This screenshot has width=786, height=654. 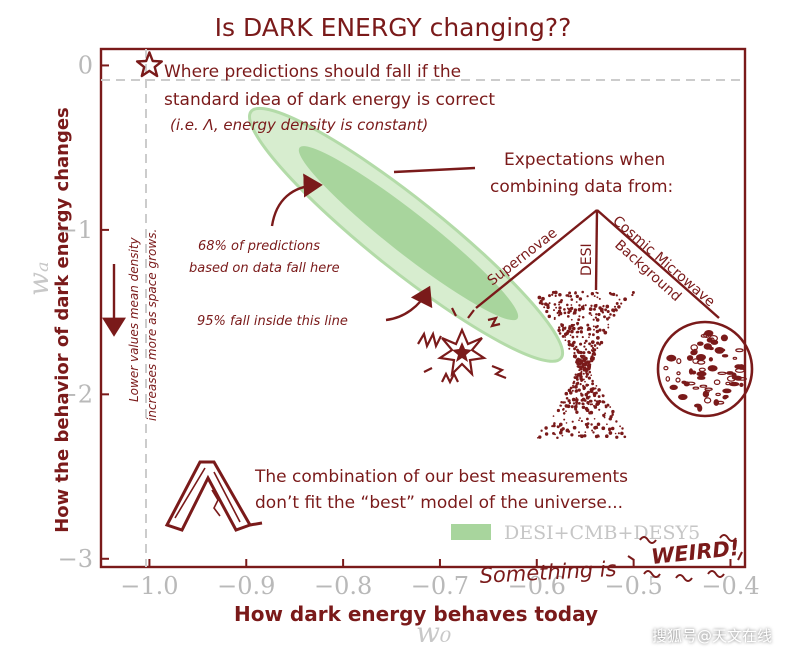 I want to click on y-ticks: 0 −1 −2 −3, so click(x=83, y=312).